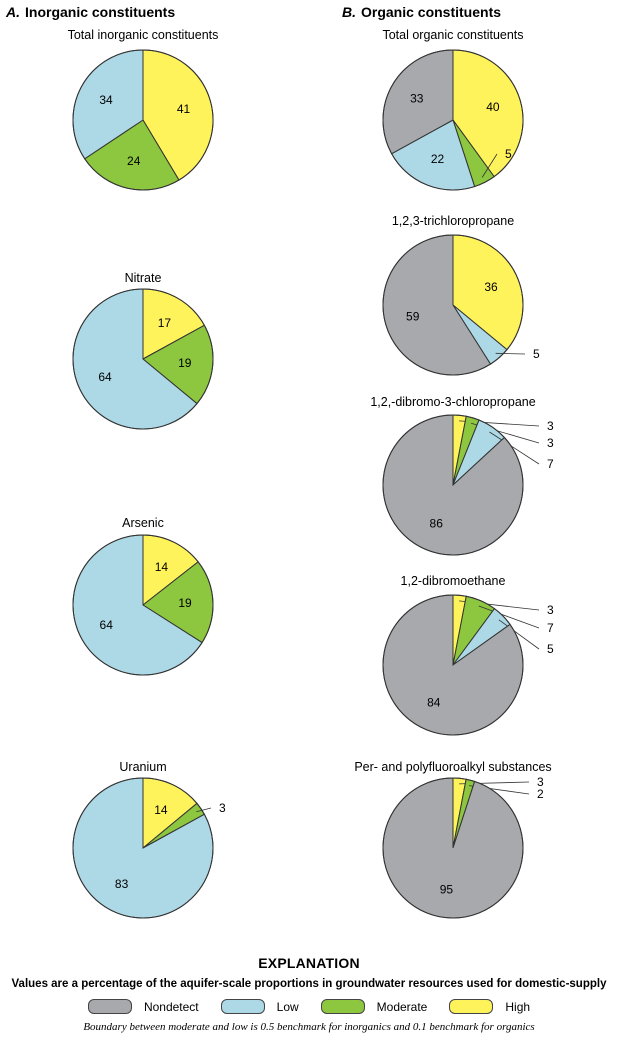 This screenshot has height=1050, width=618. What do you see at coordinates (100, 12) in the screenshot?
I see `panel-a-title: Inorganic constituents` at bounding box center [100, 12].